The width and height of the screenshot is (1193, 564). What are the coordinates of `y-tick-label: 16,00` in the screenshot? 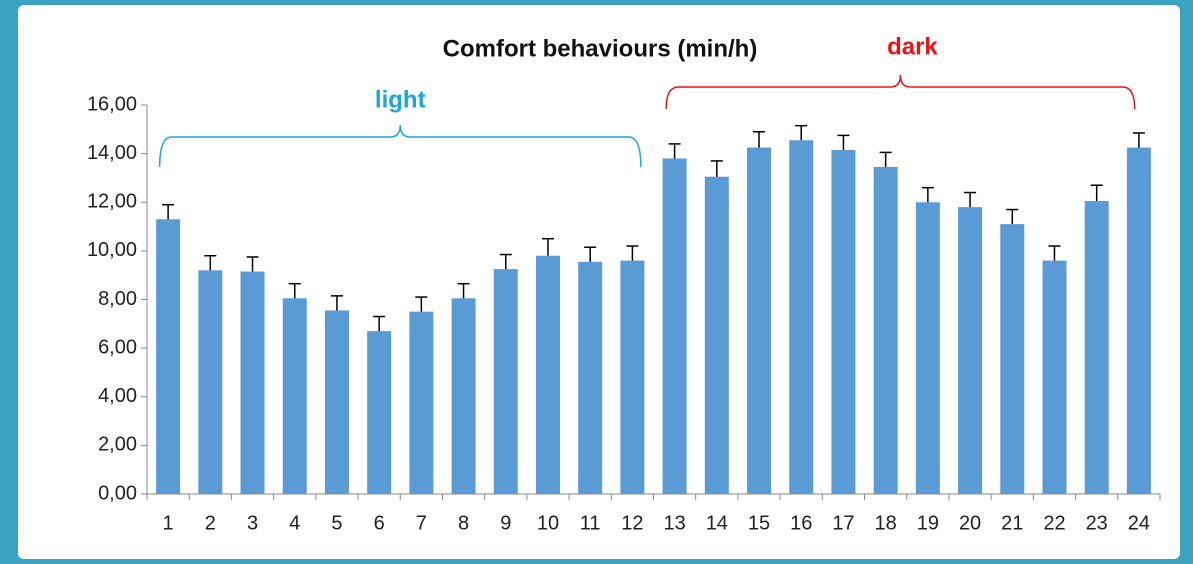 It's located at (112, 104).